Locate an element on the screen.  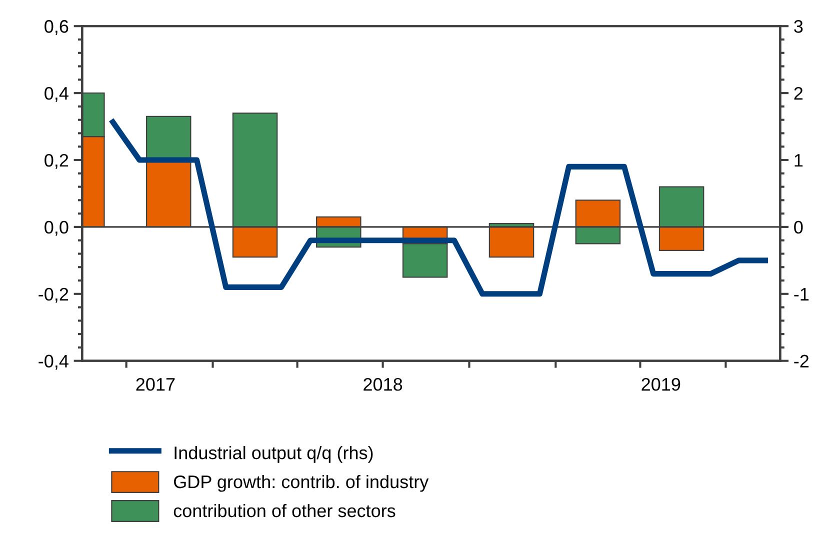
y2-tick-label: 3 is located at coordinates (798, 26).